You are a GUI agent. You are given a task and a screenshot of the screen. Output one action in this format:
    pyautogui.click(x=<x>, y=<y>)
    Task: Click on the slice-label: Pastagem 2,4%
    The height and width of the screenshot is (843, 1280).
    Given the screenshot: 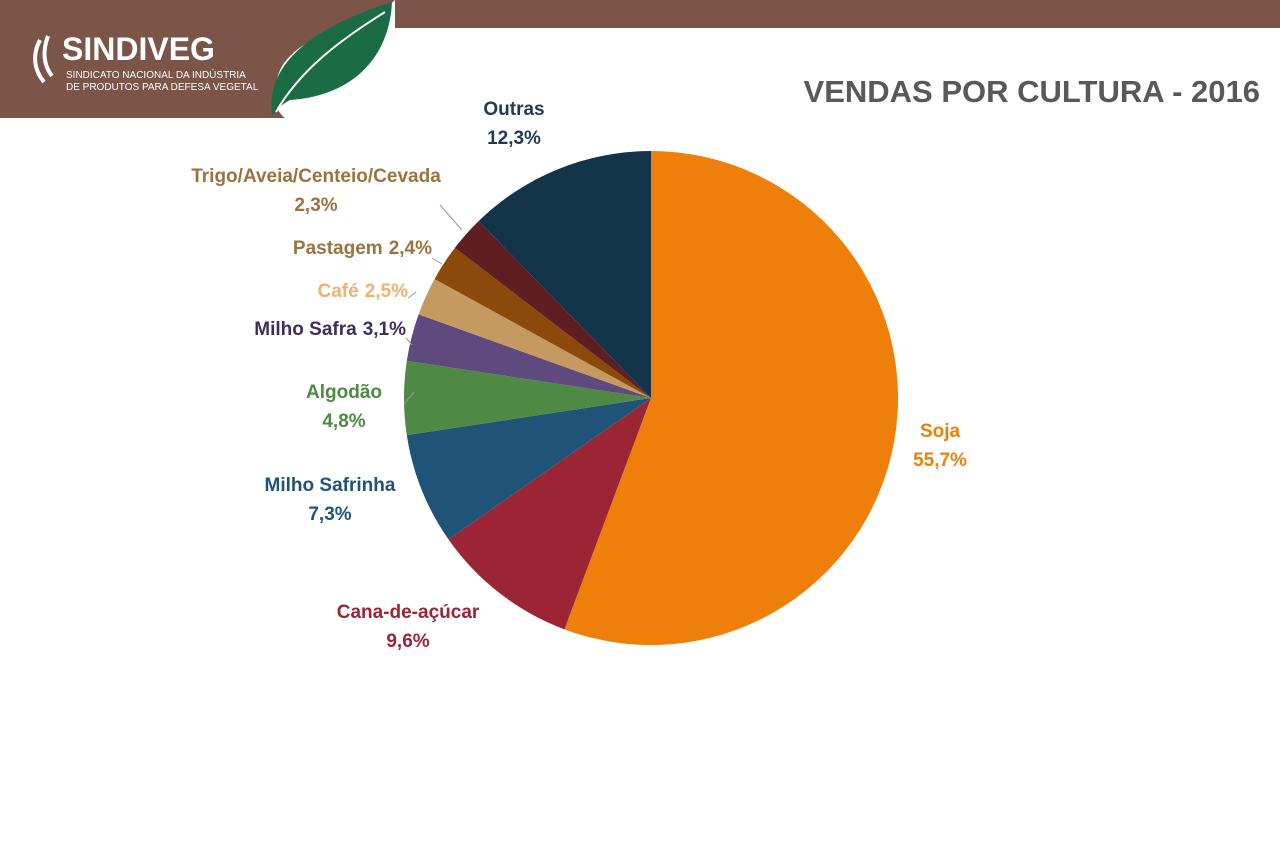 What is the action you would take?
    pyautogui.click(x=362, y=248)
    